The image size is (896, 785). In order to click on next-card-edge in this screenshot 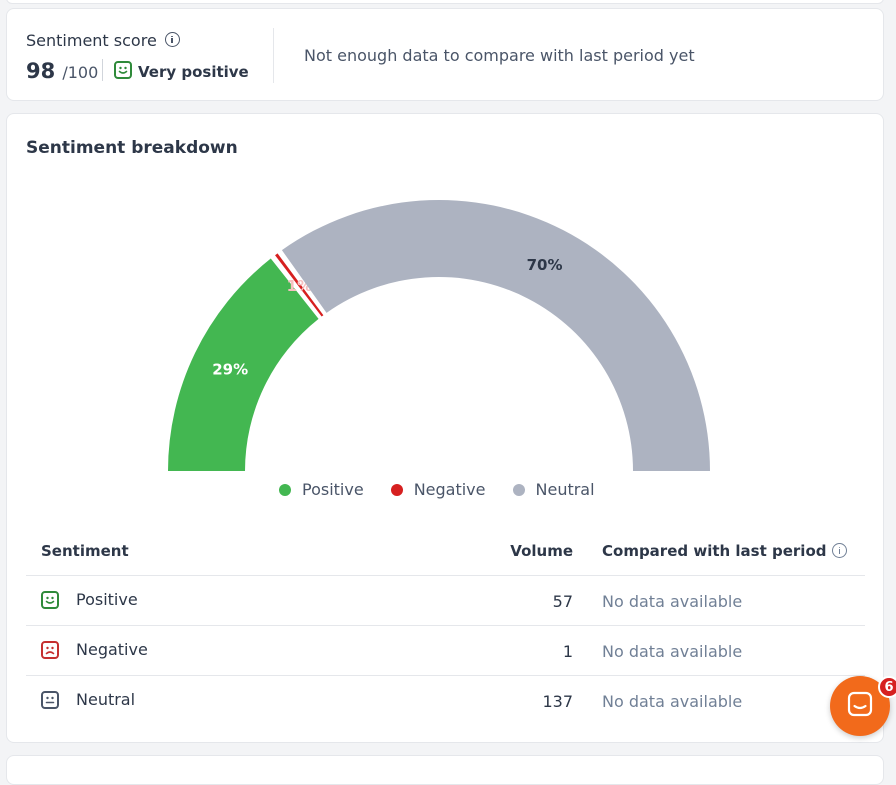, I will do `click(445, 770)`.